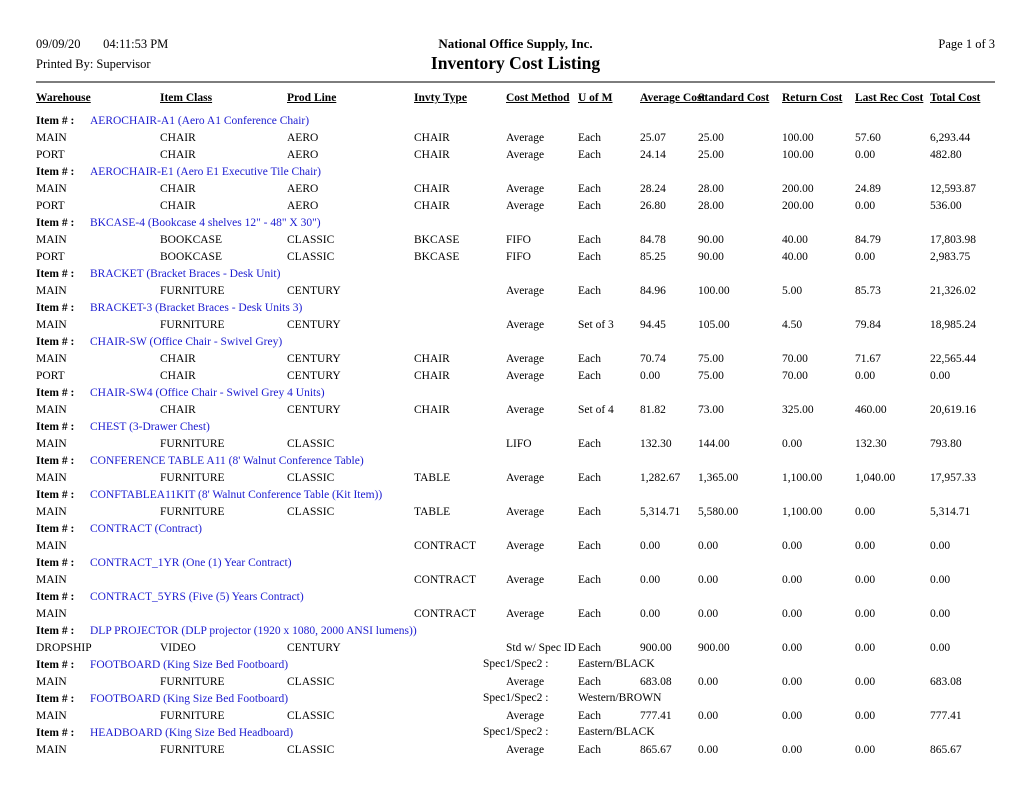 This screenshot has height=789, width=1031. What do you see at coordinates (795, 239) in the screenshot?
I see `cell-return-cost: 40.00` at bounding box center [795, 239].